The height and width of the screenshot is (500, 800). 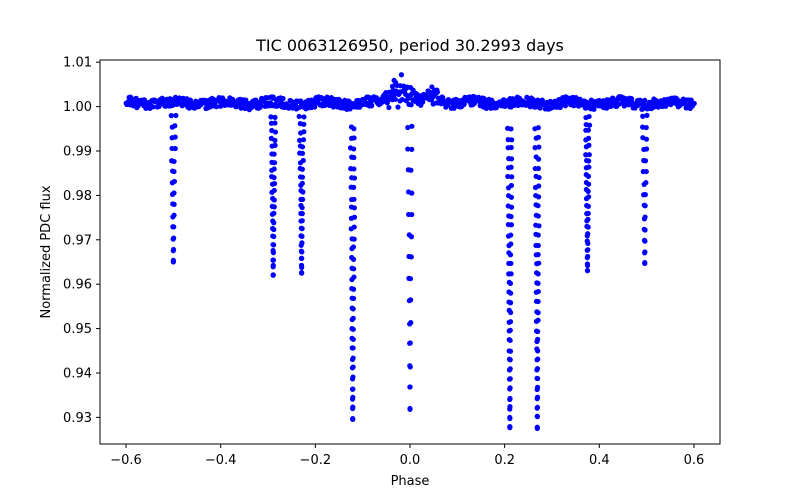 What do you see at coordinates (410, 460) in the screenshot?
I see `x-tick-label: 0.0` at bounding box center [410, 460].